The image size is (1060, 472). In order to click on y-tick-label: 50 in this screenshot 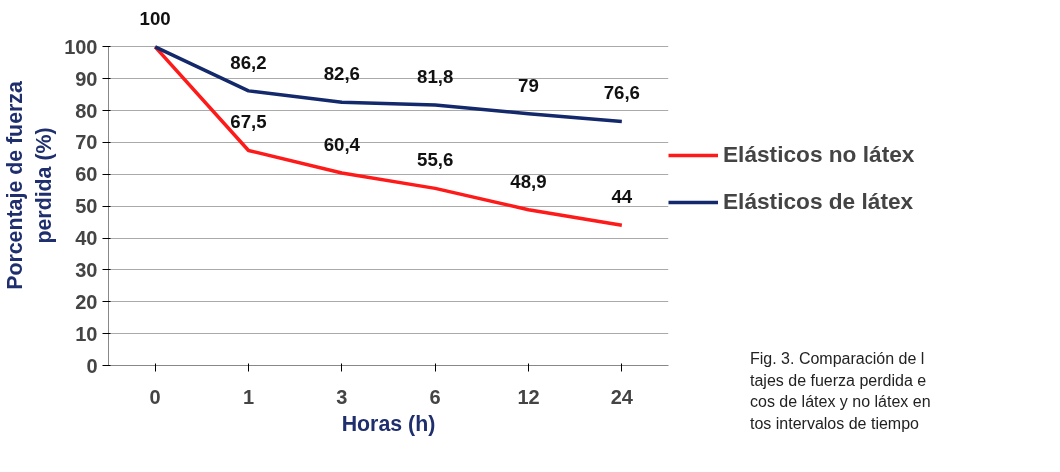, I will do `click(86, 206)`.